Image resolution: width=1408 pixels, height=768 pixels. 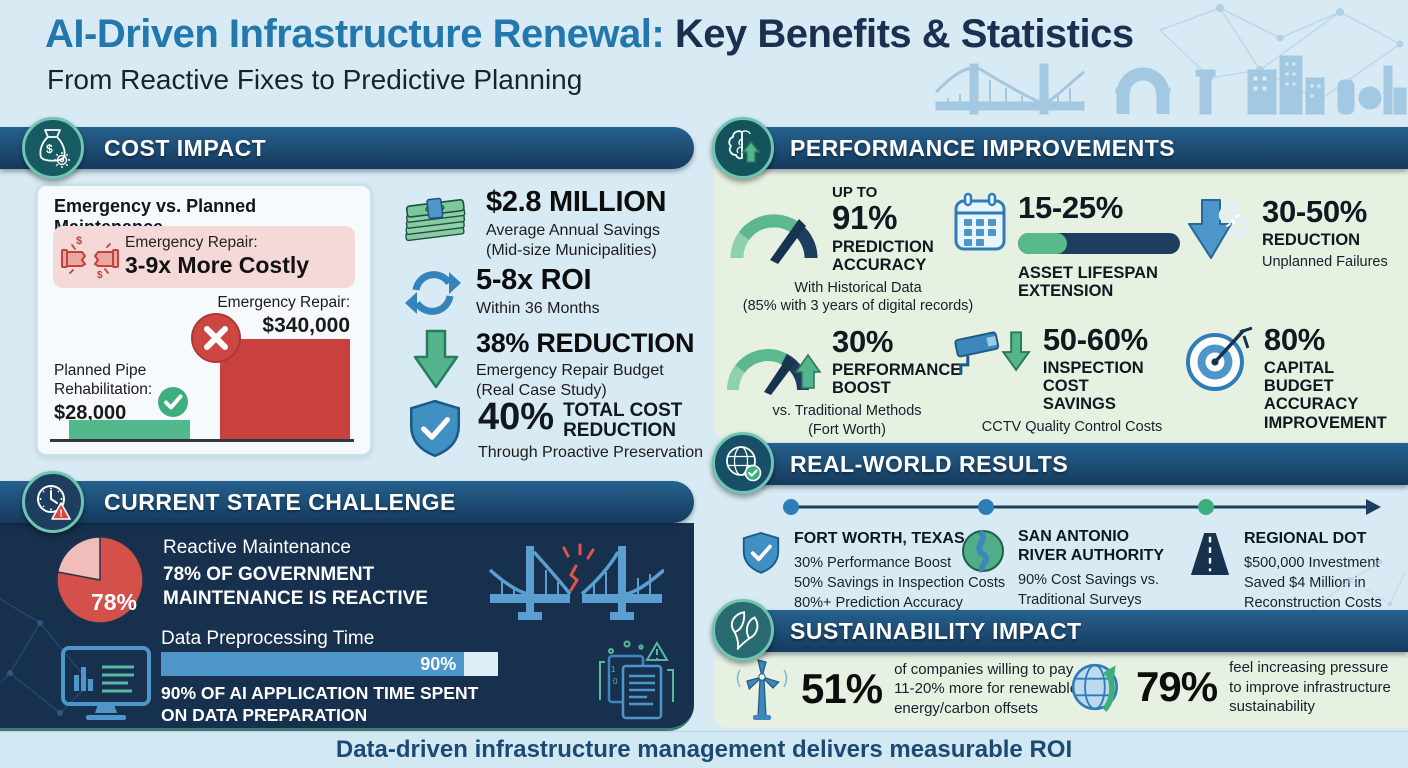 What do you see at coordinates (1315, 211) in the screenshot?
I see `stat-value: 30-50%` at bounding box center [1315, 211].